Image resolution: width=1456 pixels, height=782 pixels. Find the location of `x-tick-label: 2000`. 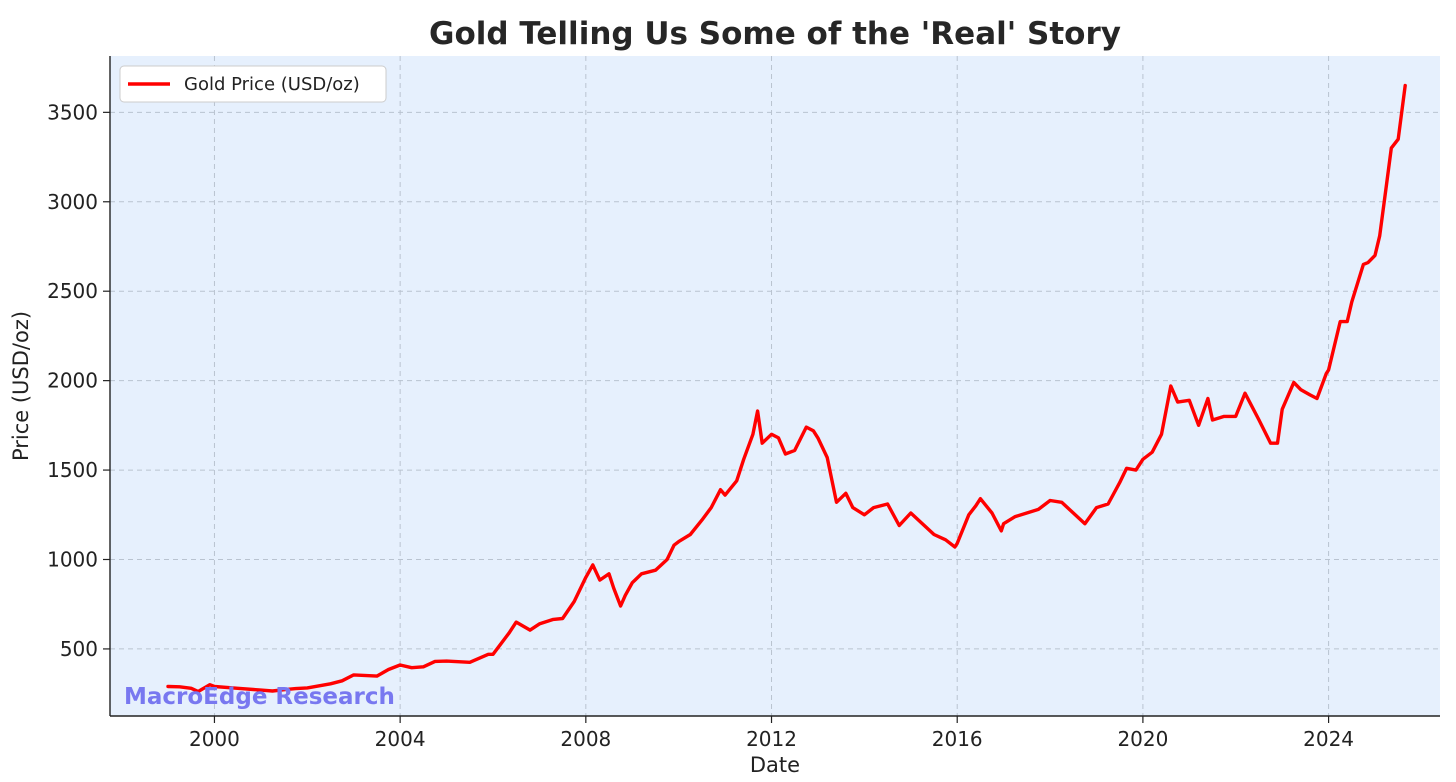

x-tick-label: 2000 is located at coordinates (214, 739).